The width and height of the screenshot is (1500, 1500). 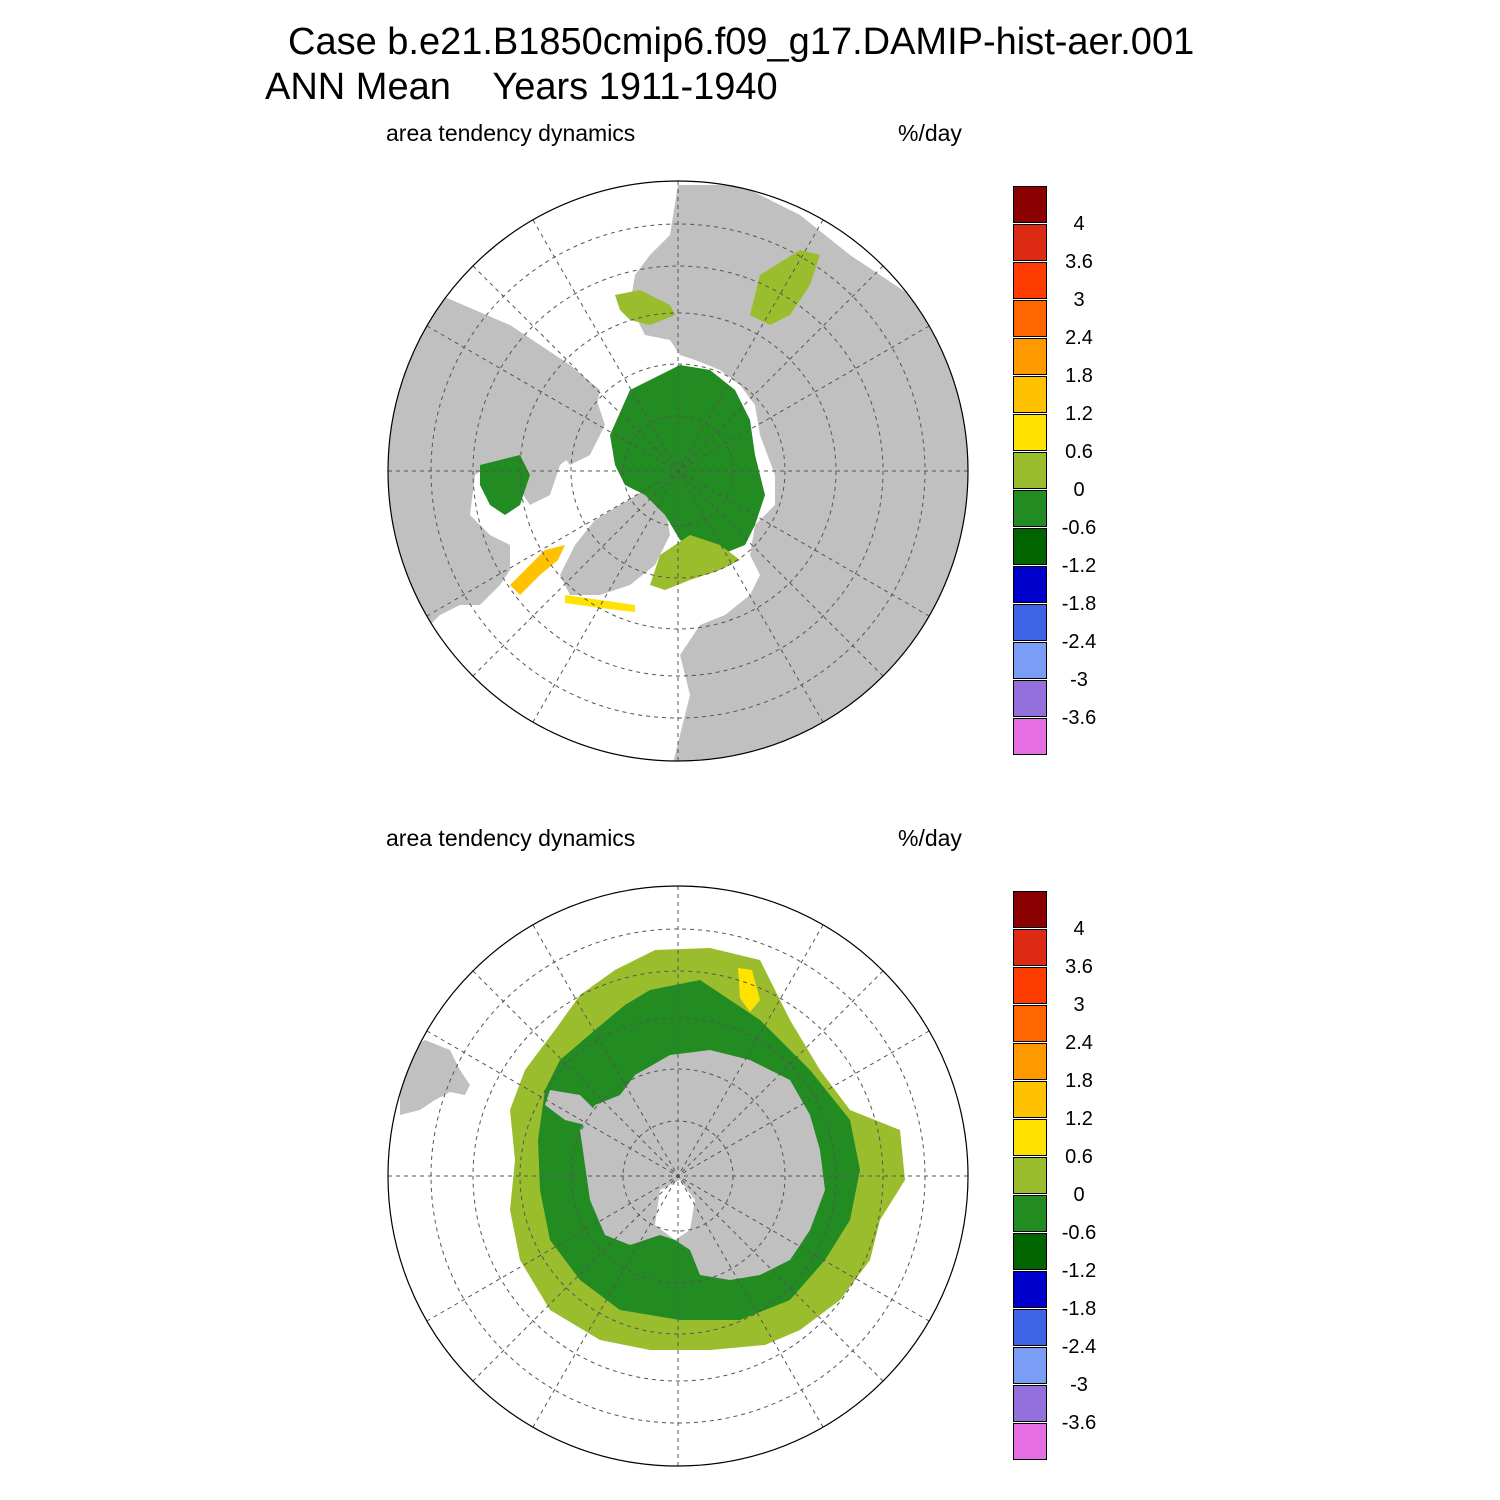 I want to click on antarctic-peninsula, so click(x=570, y=1107).